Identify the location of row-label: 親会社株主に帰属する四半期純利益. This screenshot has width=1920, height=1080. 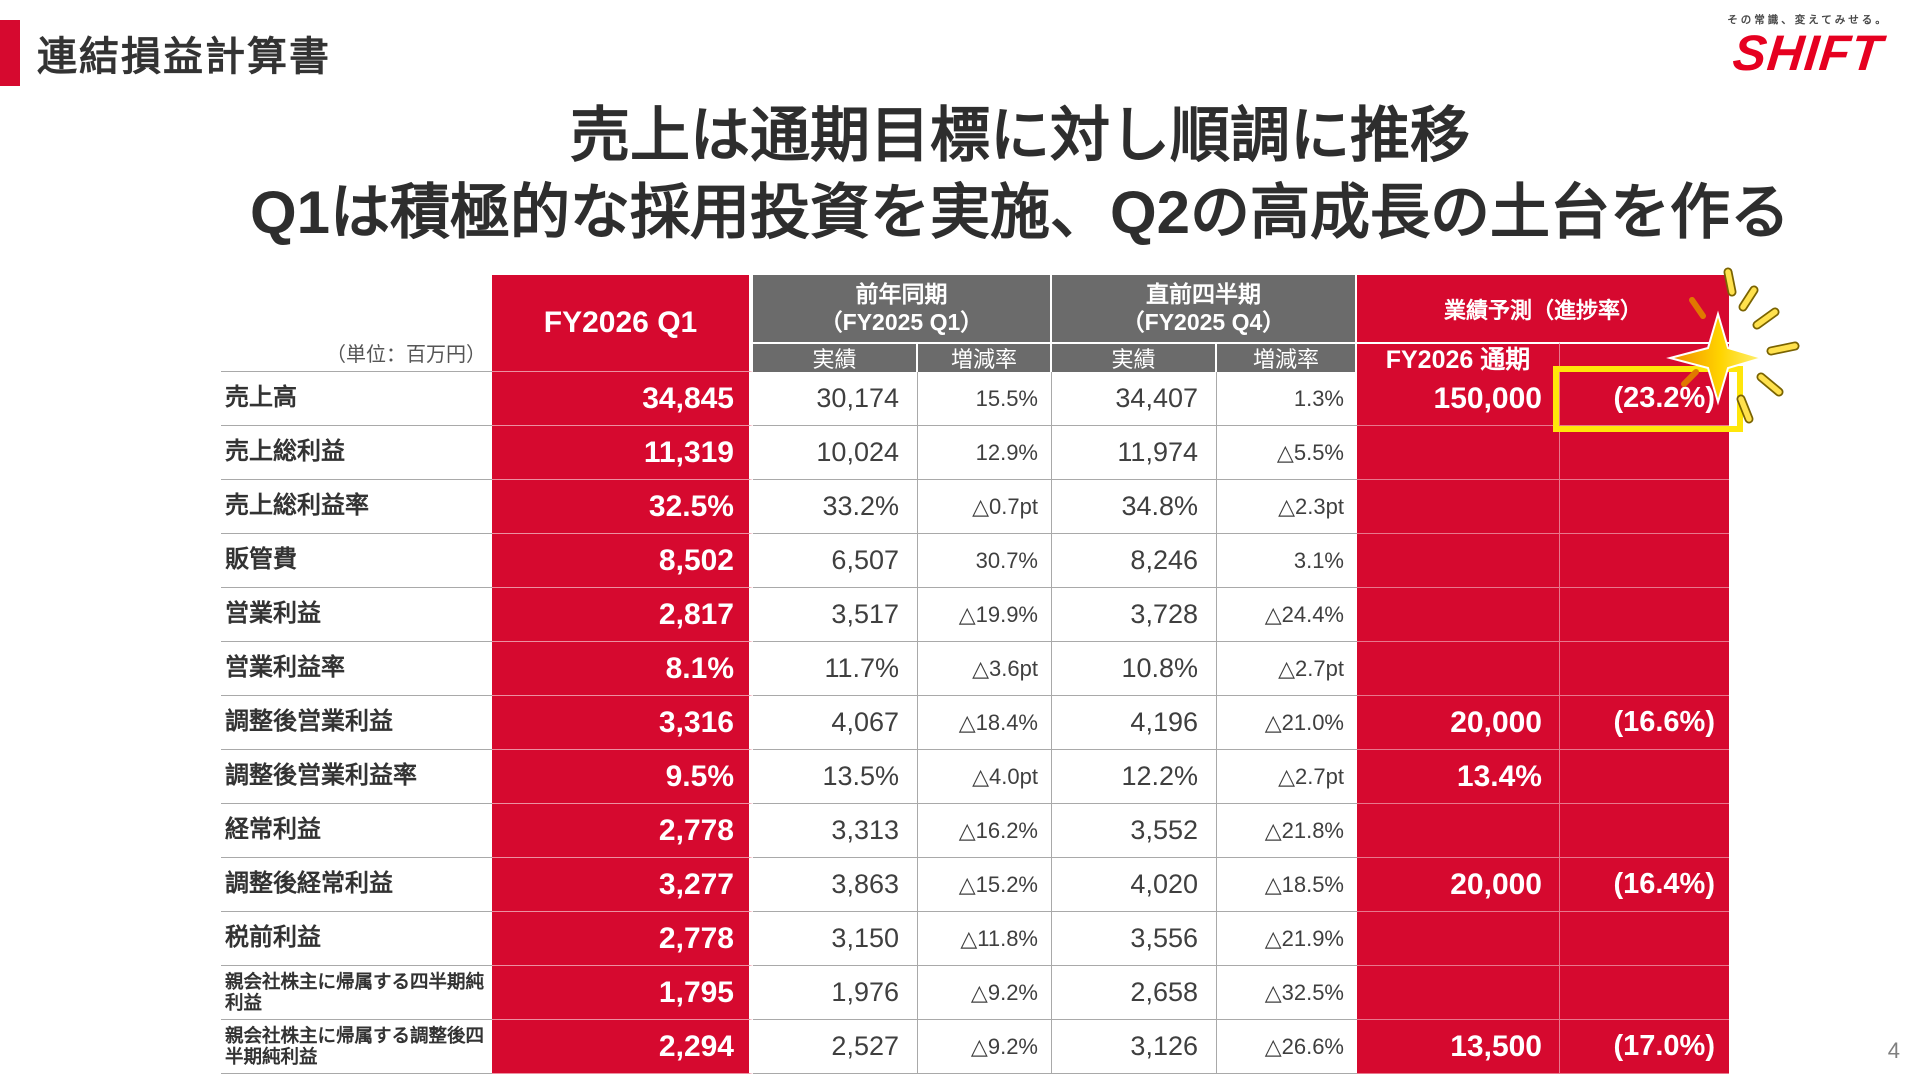
(356, 993).